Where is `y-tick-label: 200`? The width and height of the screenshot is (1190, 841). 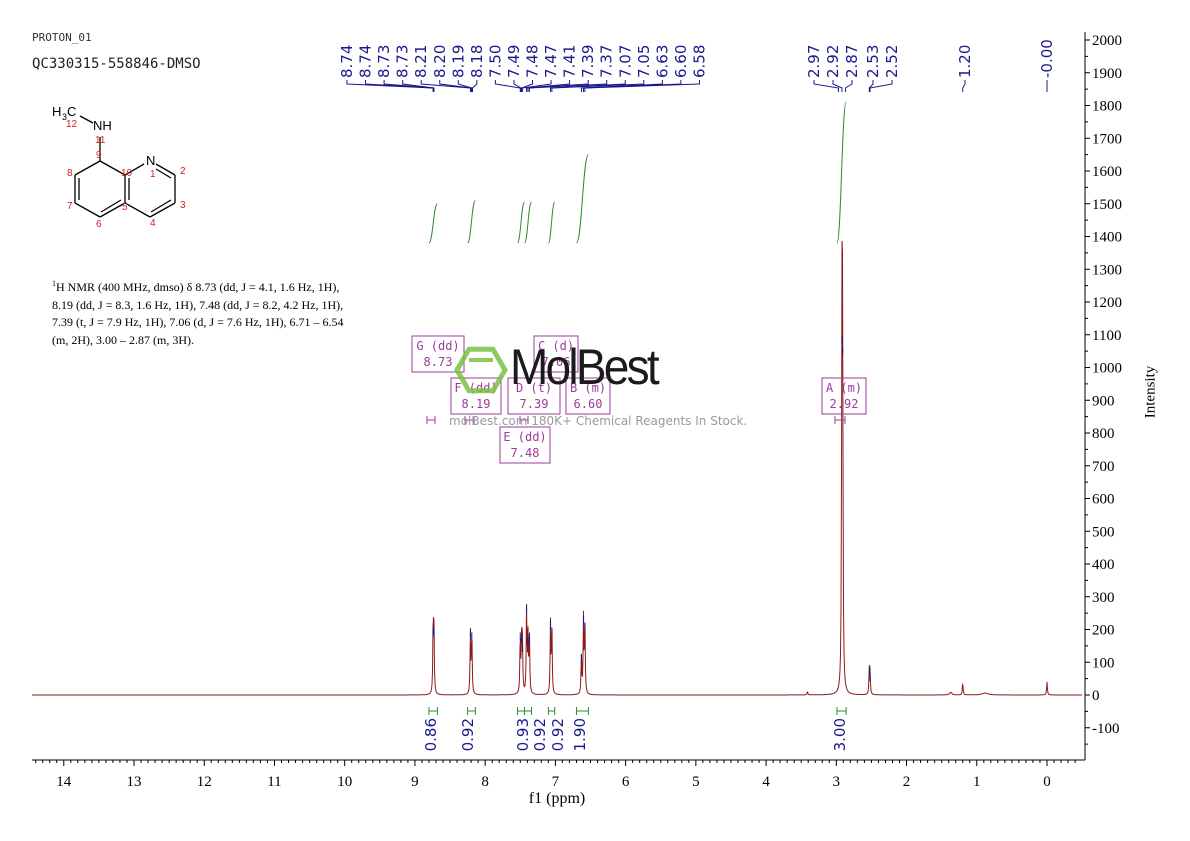
y-tick-label: 200 is located at coordinates (1103, 631).